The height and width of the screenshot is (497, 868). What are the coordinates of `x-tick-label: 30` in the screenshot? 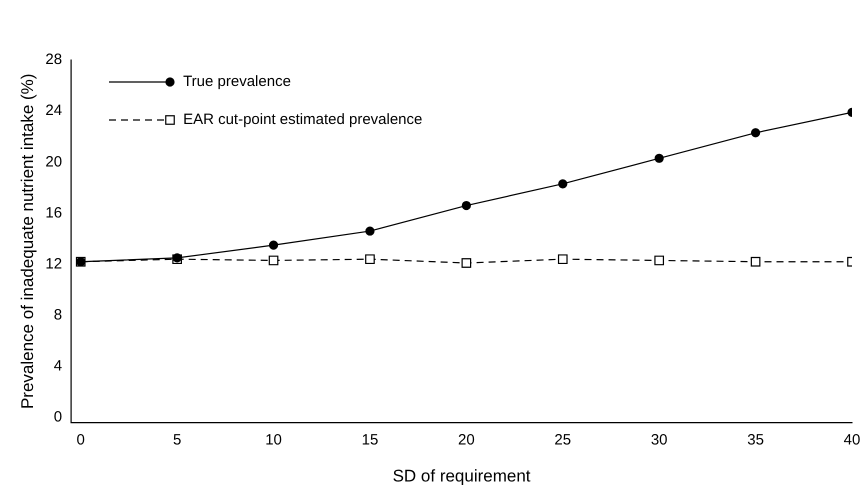 It's located at (659, 440).